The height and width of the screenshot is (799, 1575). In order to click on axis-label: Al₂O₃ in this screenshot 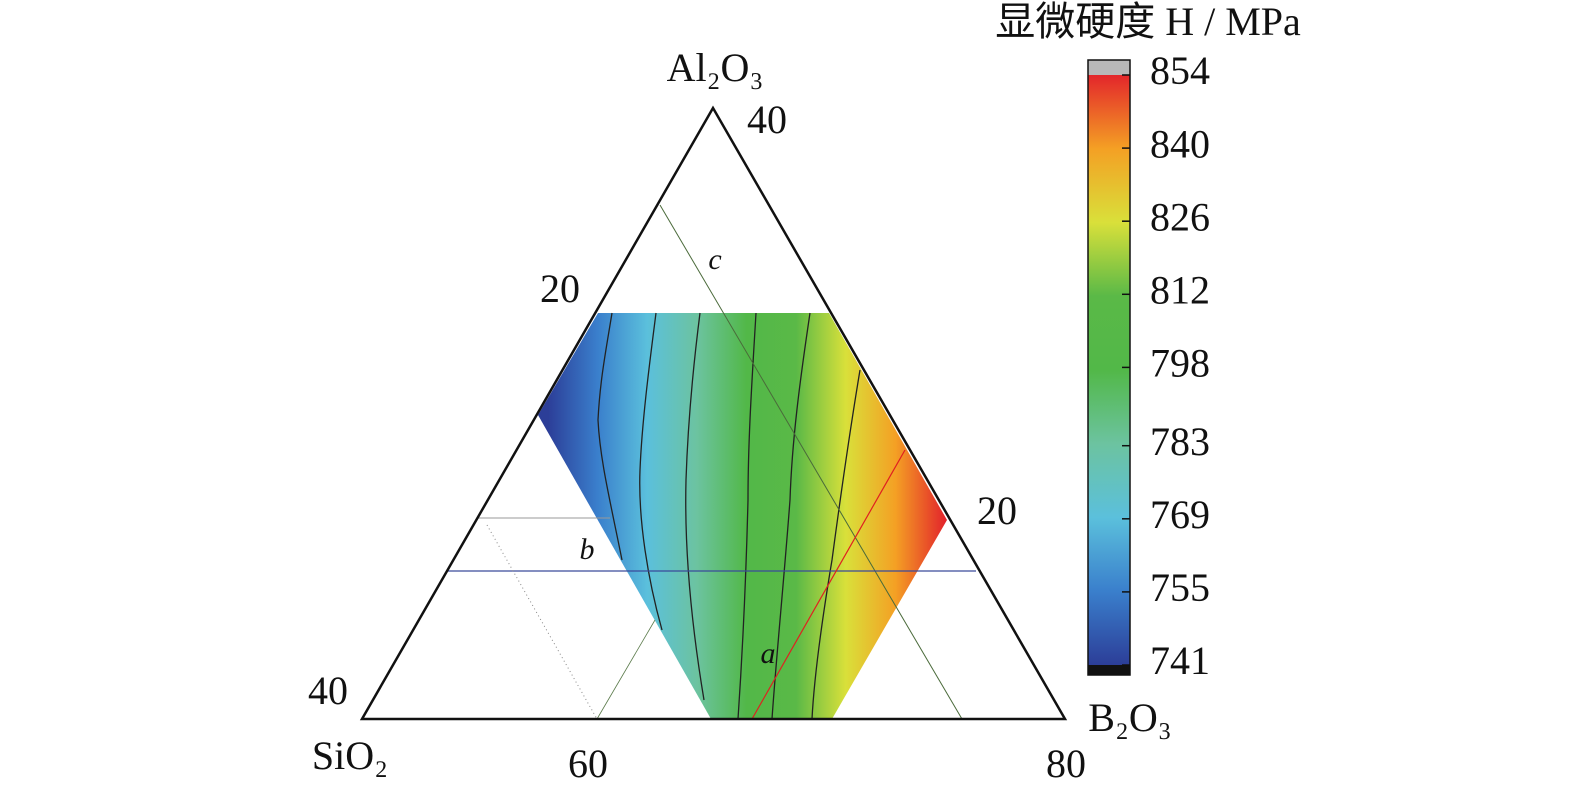, I will do `click(715, 67)`.